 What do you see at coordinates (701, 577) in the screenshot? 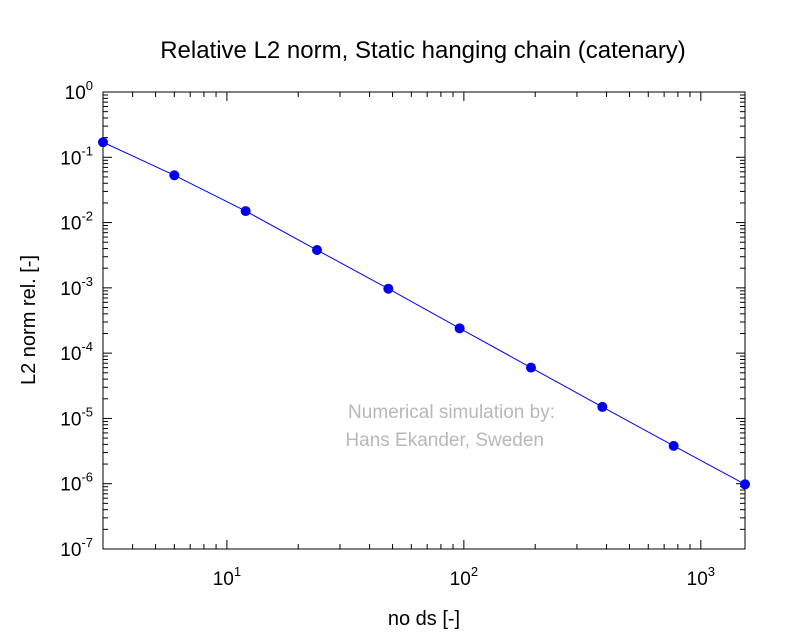
I see `x-tick-label: 10³` at bounding box center [701, 577].